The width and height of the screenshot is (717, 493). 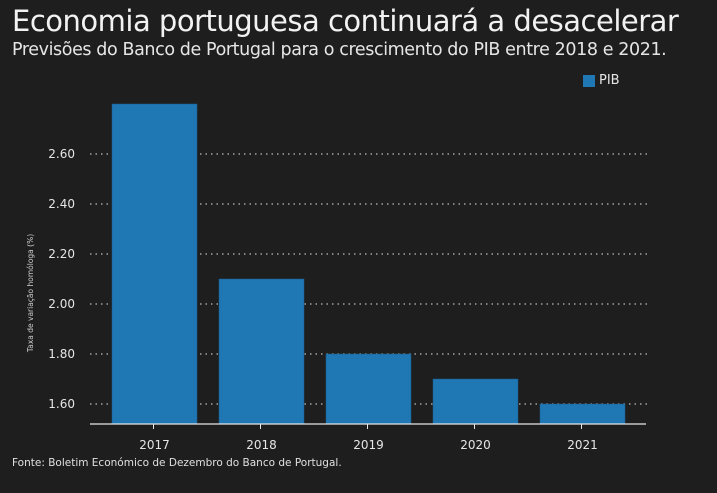 I want to click on bar-2019, so click(x=368, y=389).